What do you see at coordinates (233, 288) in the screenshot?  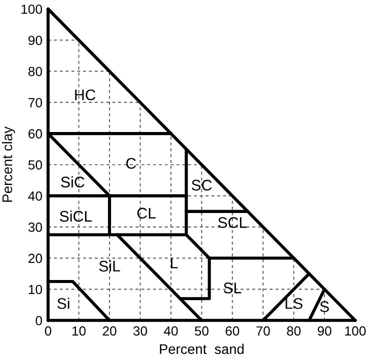 I see `annotation: SL` at bounding box center [233, 288].